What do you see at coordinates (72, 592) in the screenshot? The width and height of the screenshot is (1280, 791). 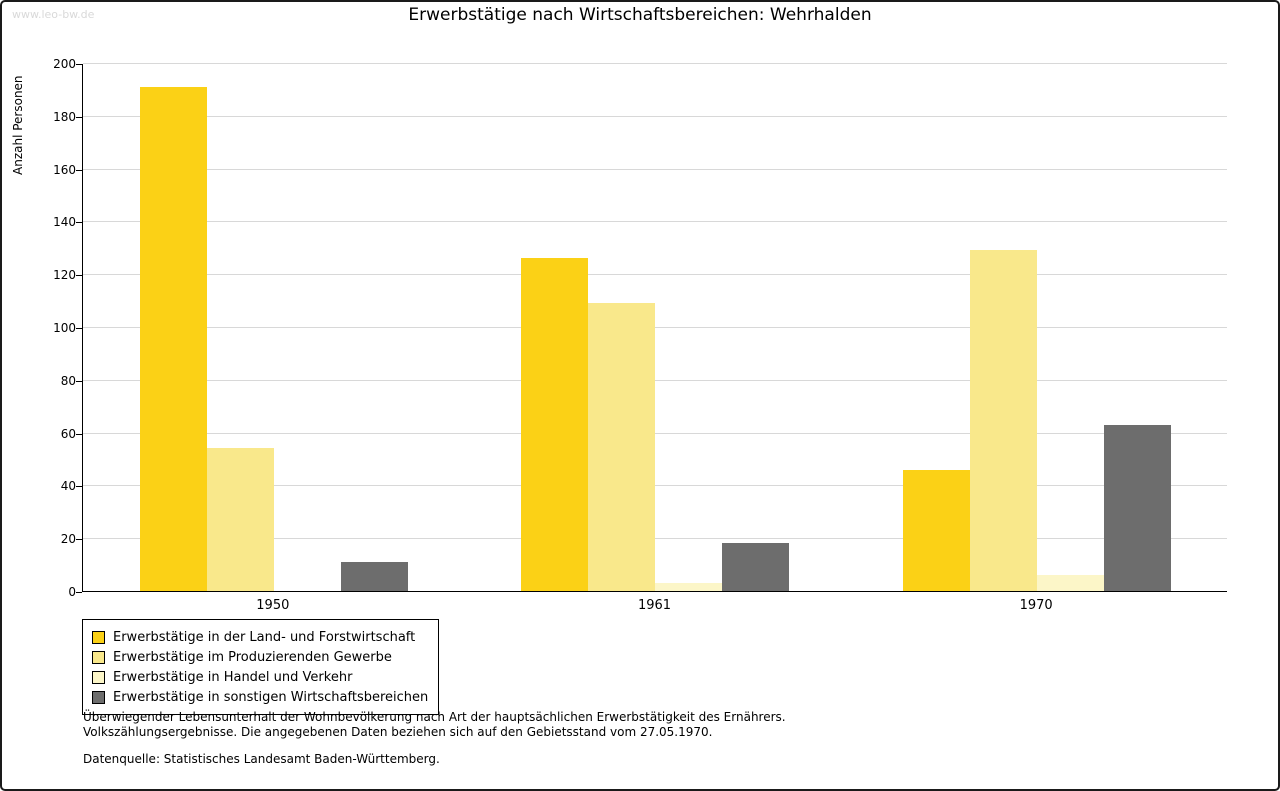 I see `y-tick-label-0: 0` at bounding box center [72, 592].